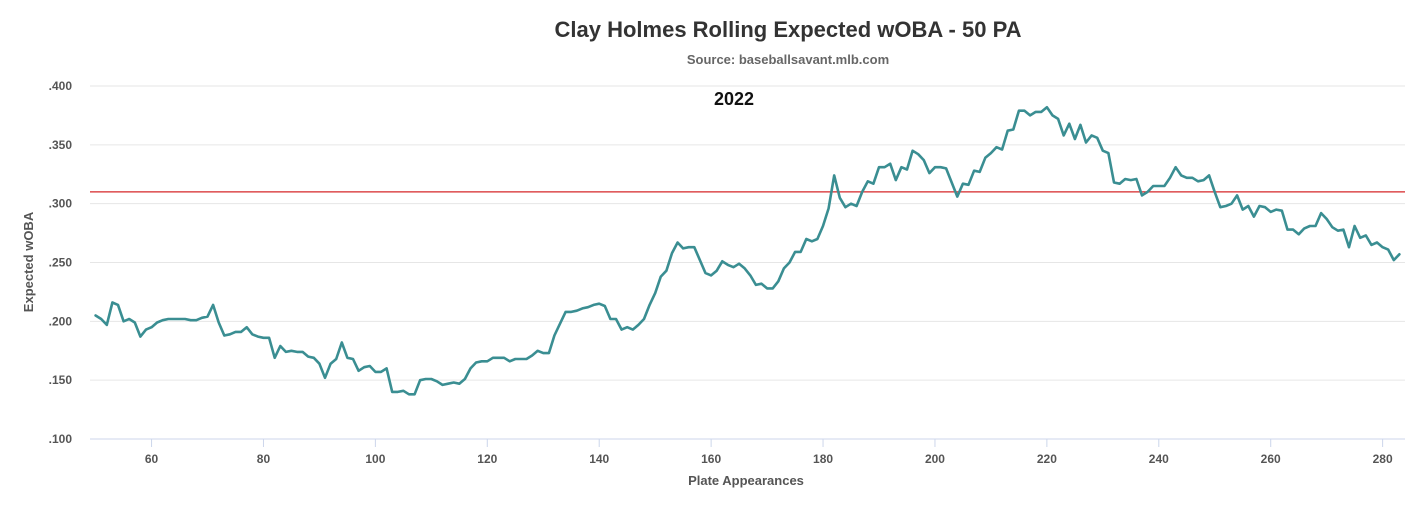 The image size is (1417, 514). What do you see at coordinates (746, 480) in the screenshot?
I see `x-axis-title: Plate Appearances` at bounding box center [746, 480].